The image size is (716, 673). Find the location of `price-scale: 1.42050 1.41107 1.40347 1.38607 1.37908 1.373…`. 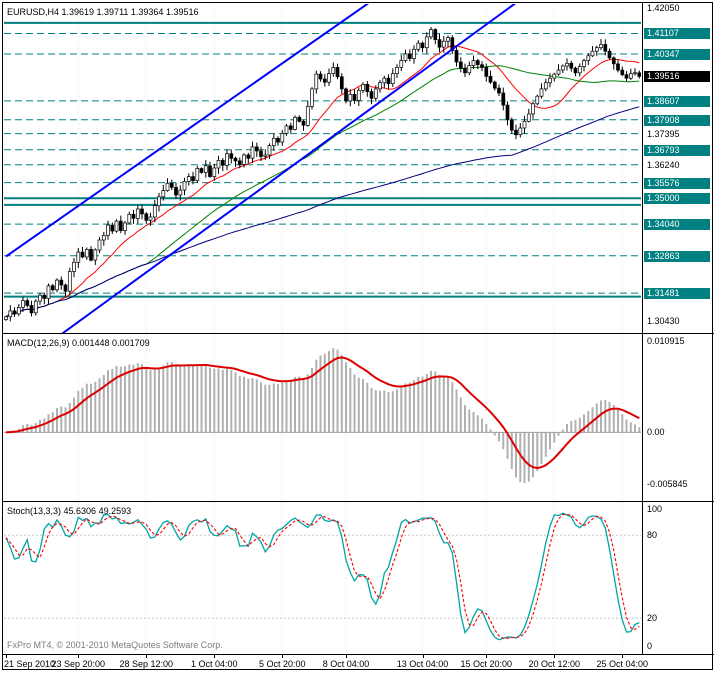

price-scale: 1.42050 1.41107 1.40347 1.38607 1.37908 1.373… is located at coordinates (679, 336).